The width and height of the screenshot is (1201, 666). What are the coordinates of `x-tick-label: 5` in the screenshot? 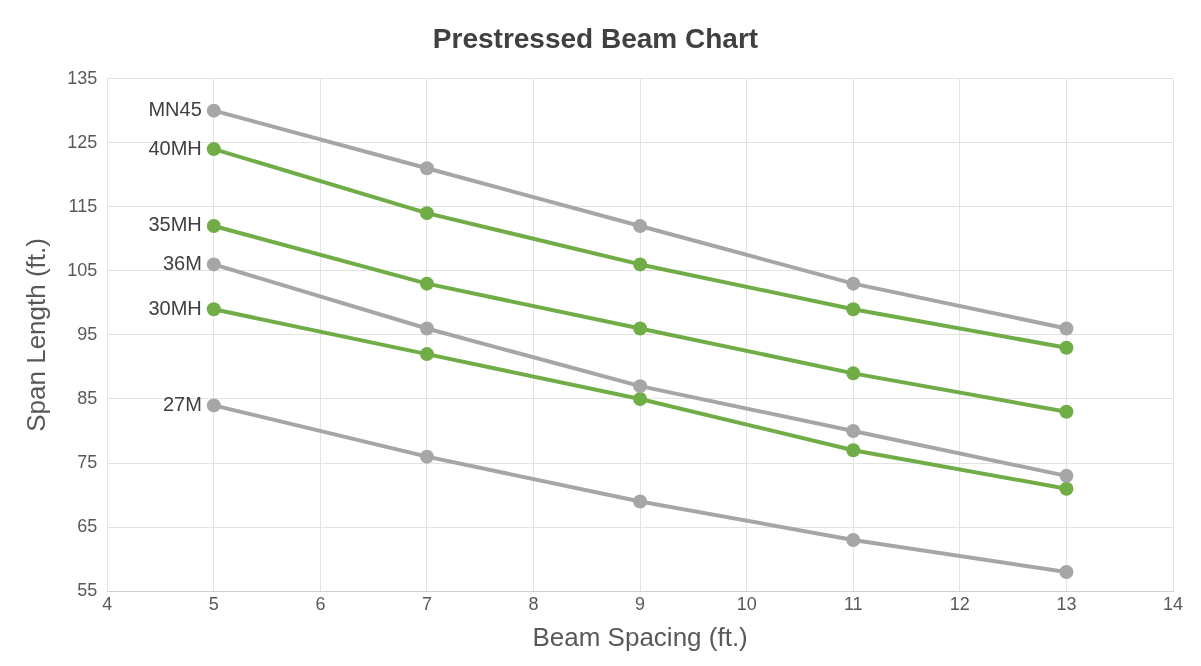 It's located at (213, 603).